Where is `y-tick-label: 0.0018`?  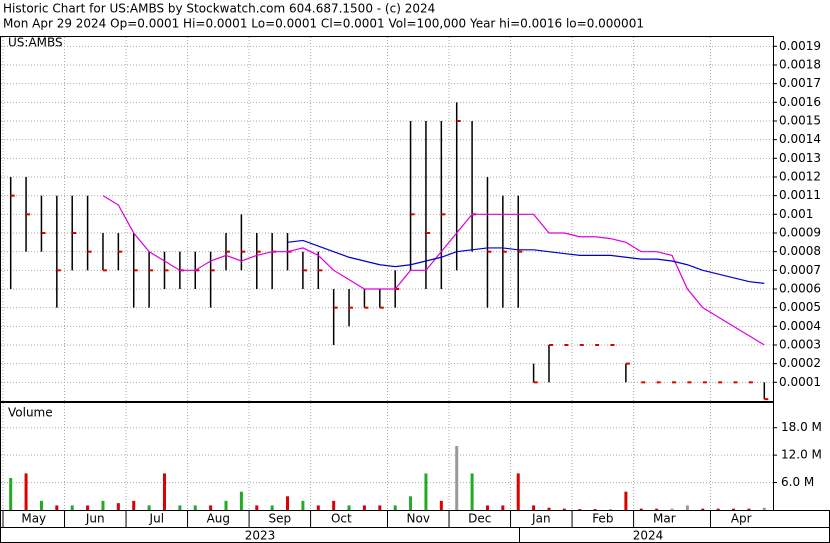 y-tick-label: 0.0018 is located at coordinates (800, 65).